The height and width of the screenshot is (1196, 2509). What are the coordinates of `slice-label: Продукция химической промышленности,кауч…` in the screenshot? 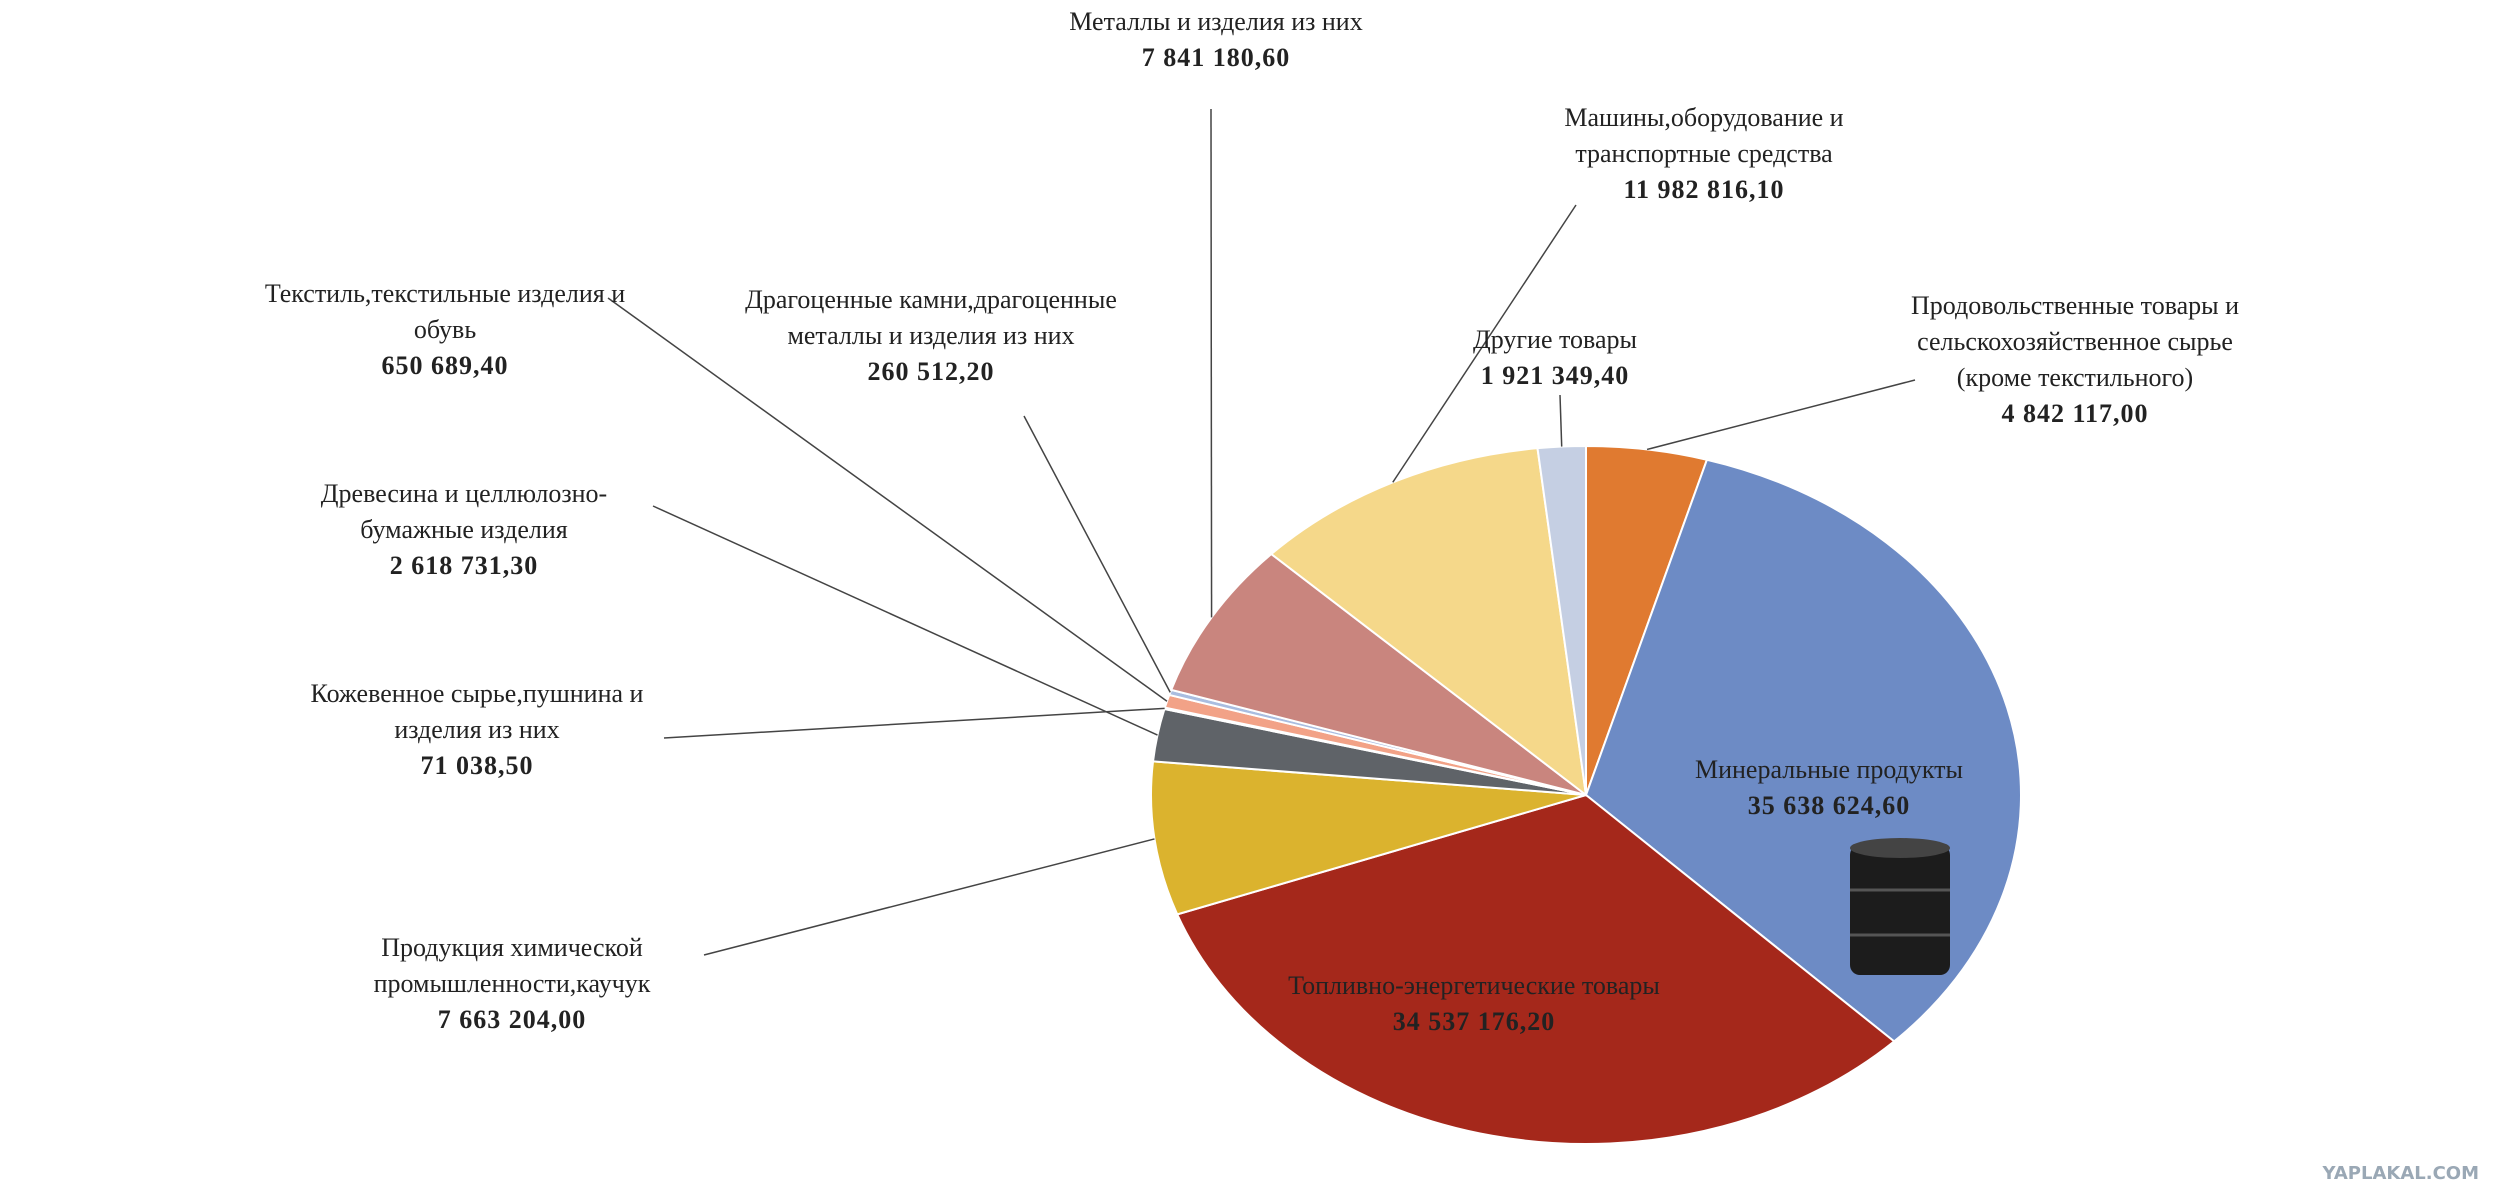 It's located at (512, 984).